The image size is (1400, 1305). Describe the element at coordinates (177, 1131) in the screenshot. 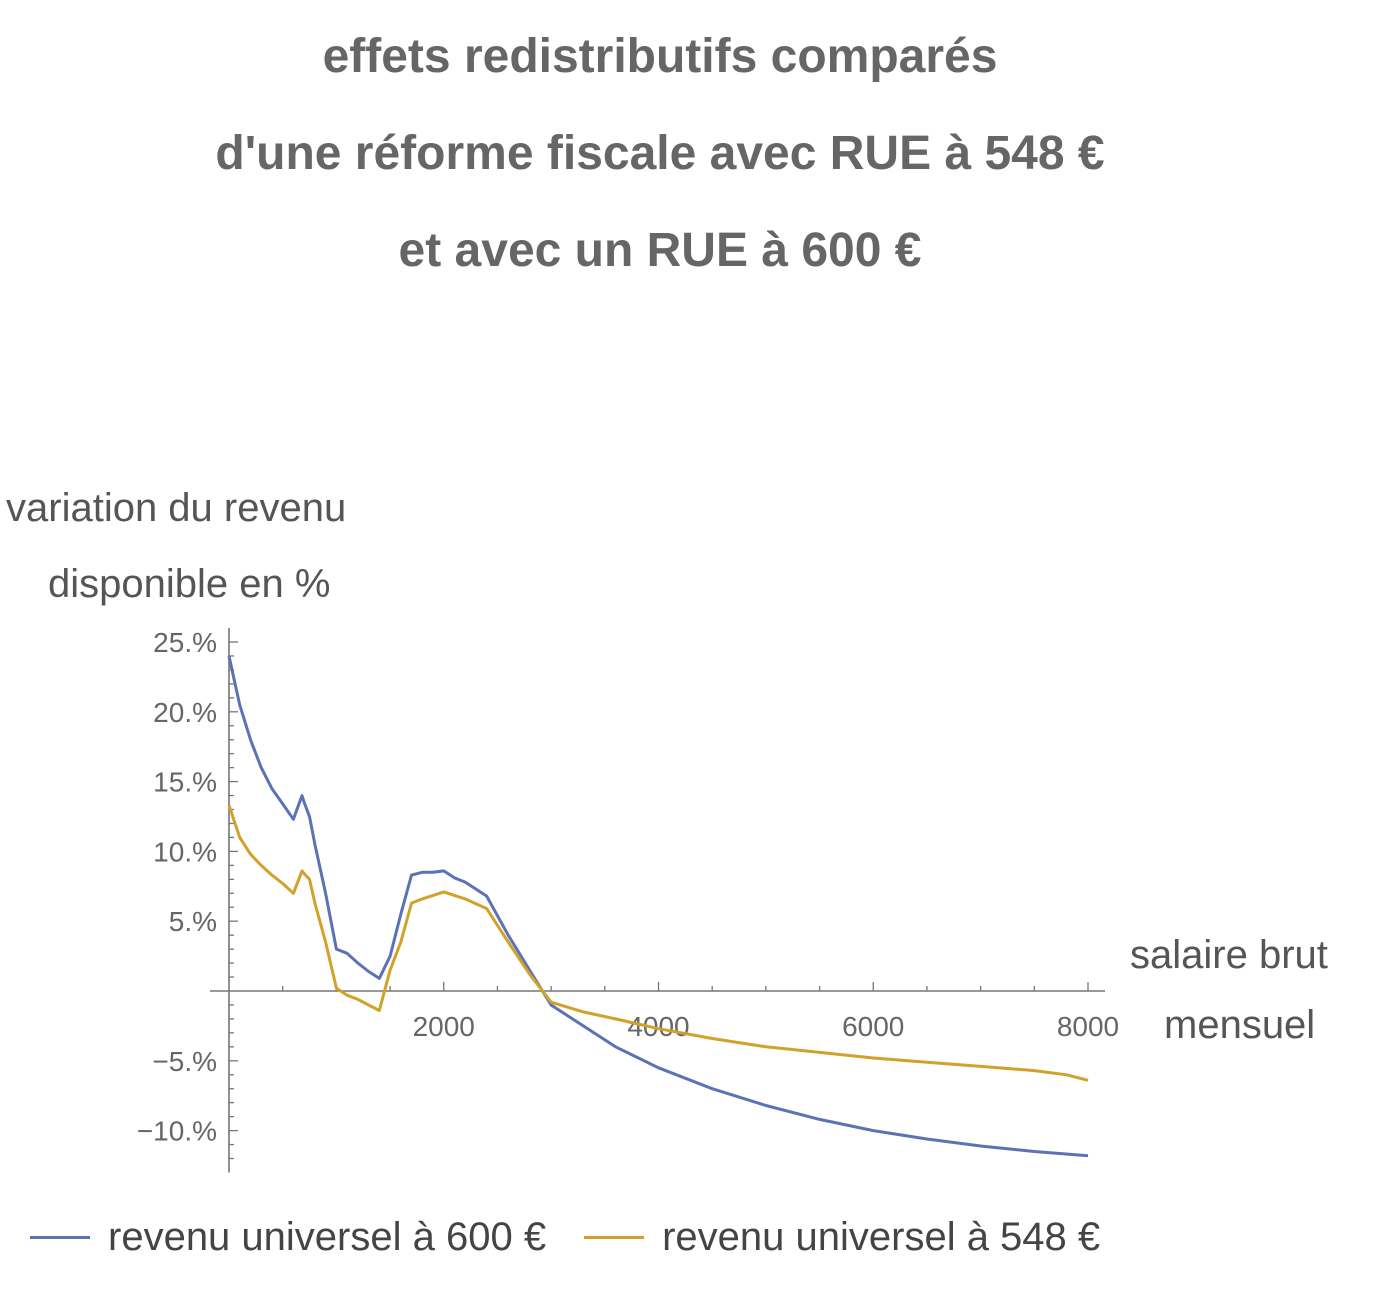

I see `y-tick-label: −10.%` at that location.